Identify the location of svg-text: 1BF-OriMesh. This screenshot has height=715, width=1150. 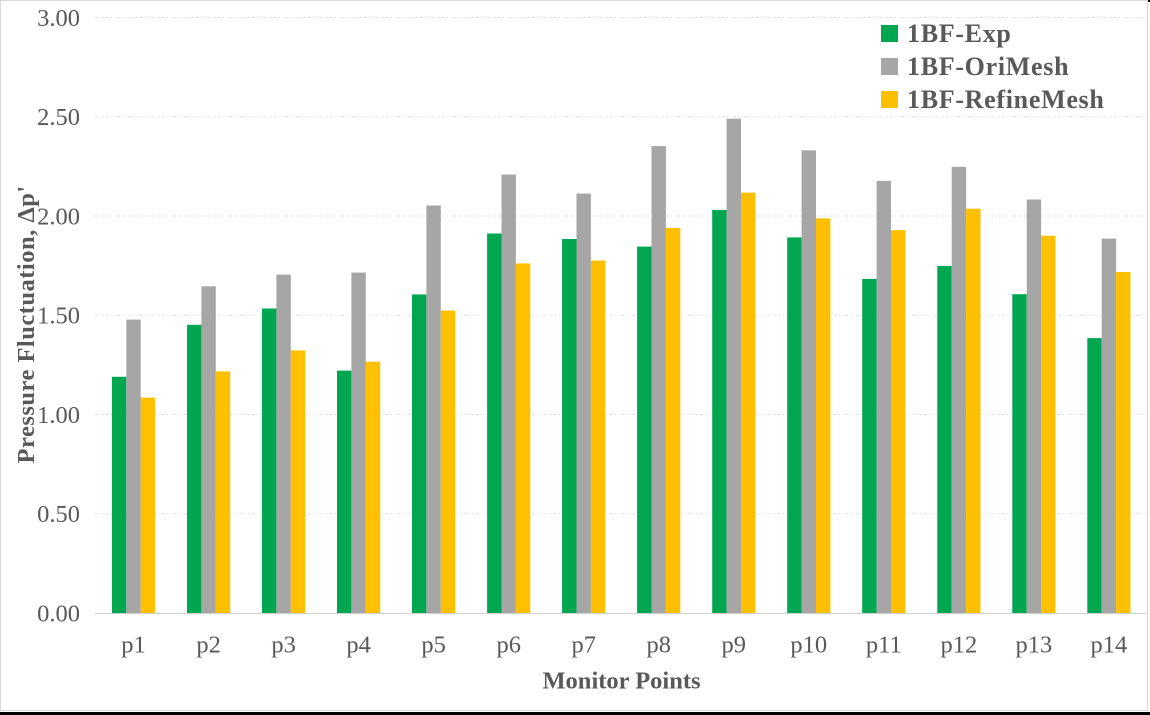
(988, 66).